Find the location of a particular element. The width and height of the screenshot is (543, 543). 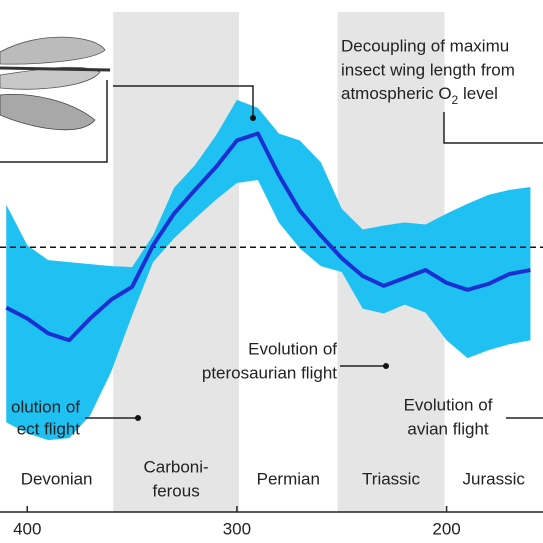

annotation-text-part: 2 is located at coordinates (455, 100).